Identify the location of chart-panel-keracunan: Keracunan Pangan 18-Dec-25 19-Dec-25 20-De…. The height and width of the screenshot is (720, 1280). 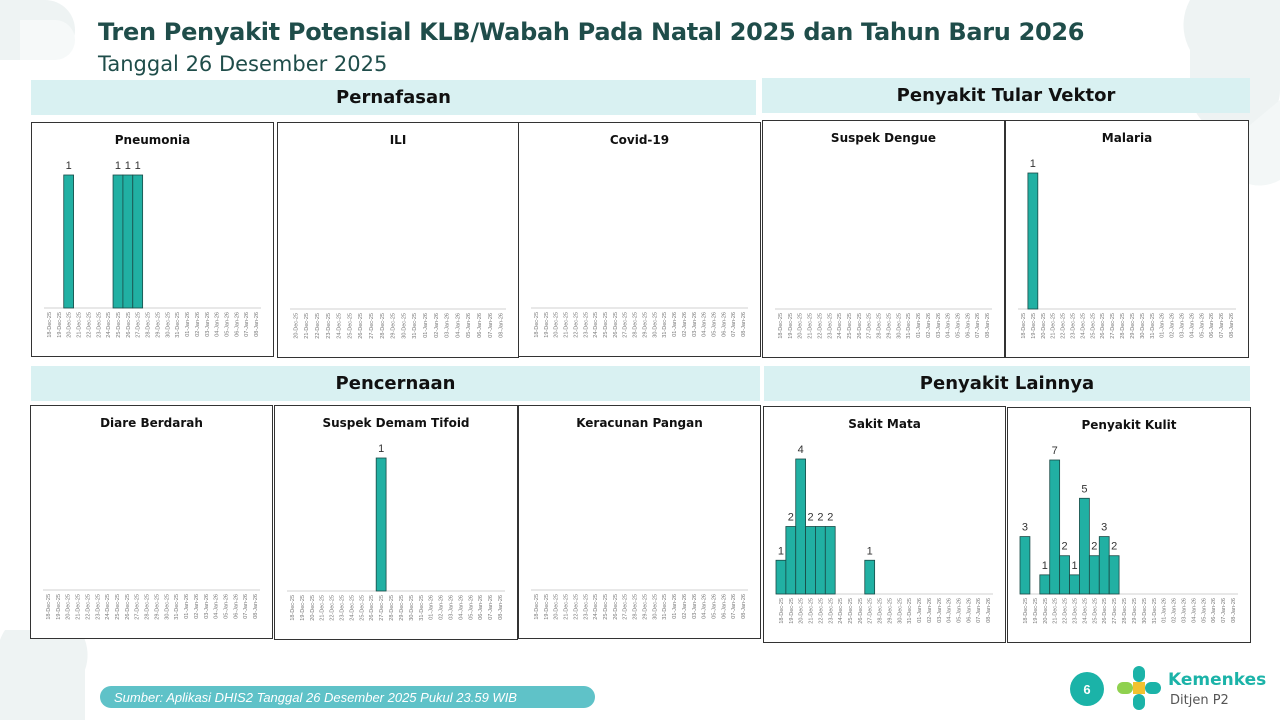
(639, 522).